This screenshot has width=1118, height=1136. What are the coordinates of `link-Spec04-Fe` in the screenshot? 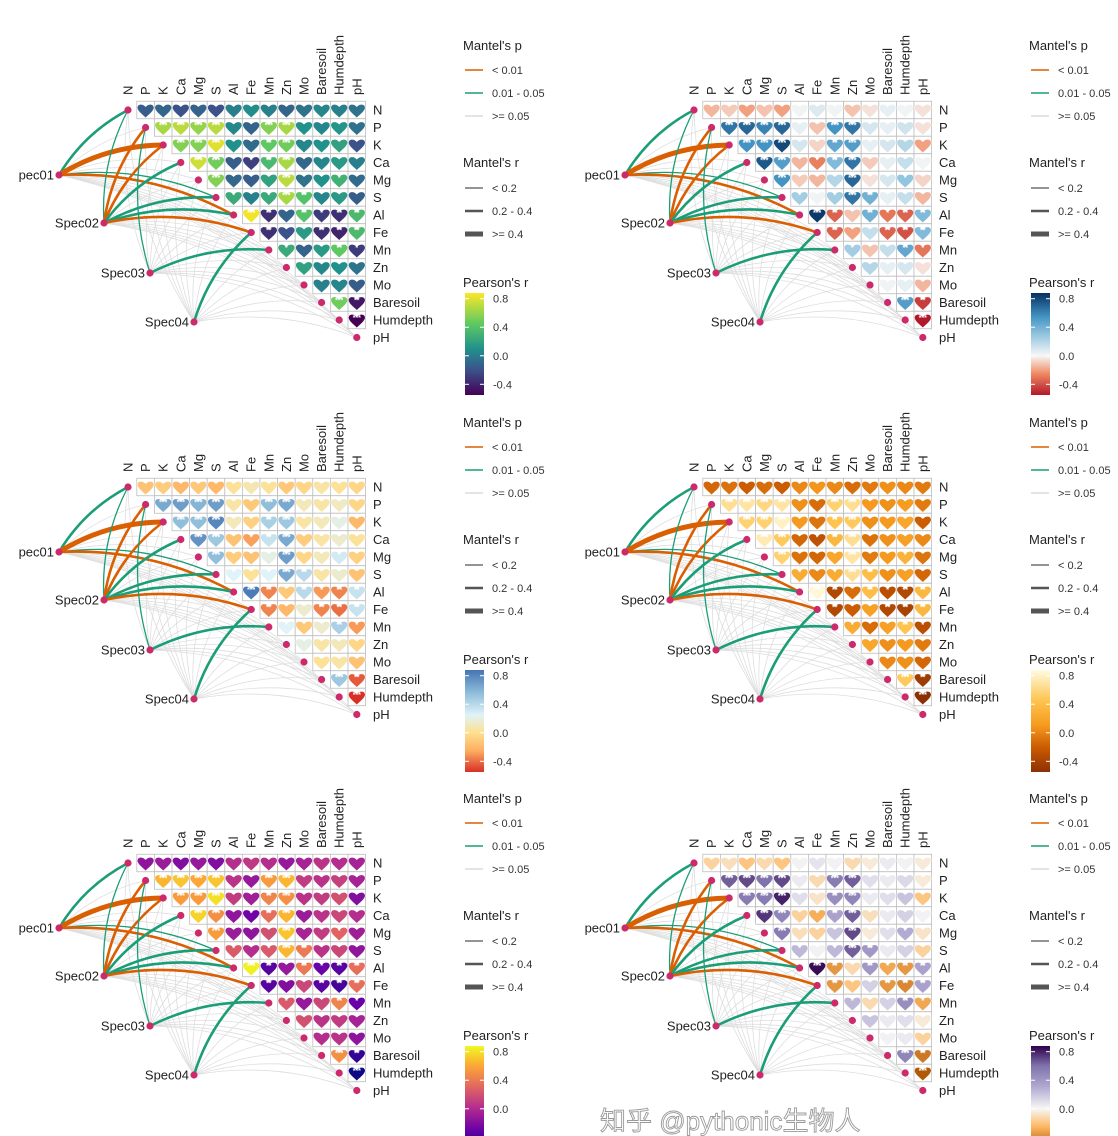 It's located at (222, 1030).